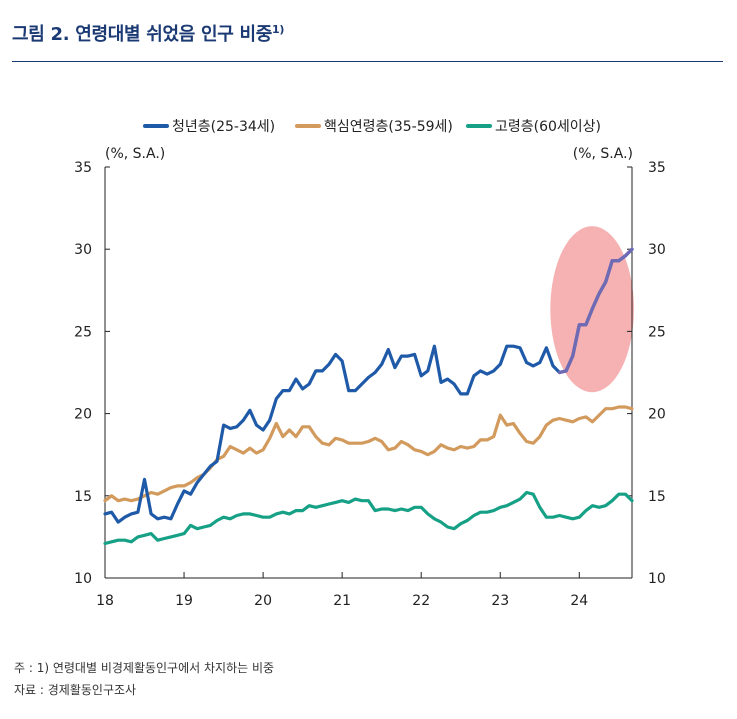  Describe the element at coordinates (548, 127) in the screenshot. I see `legend-label: 고령층(60세이상)` at that location.